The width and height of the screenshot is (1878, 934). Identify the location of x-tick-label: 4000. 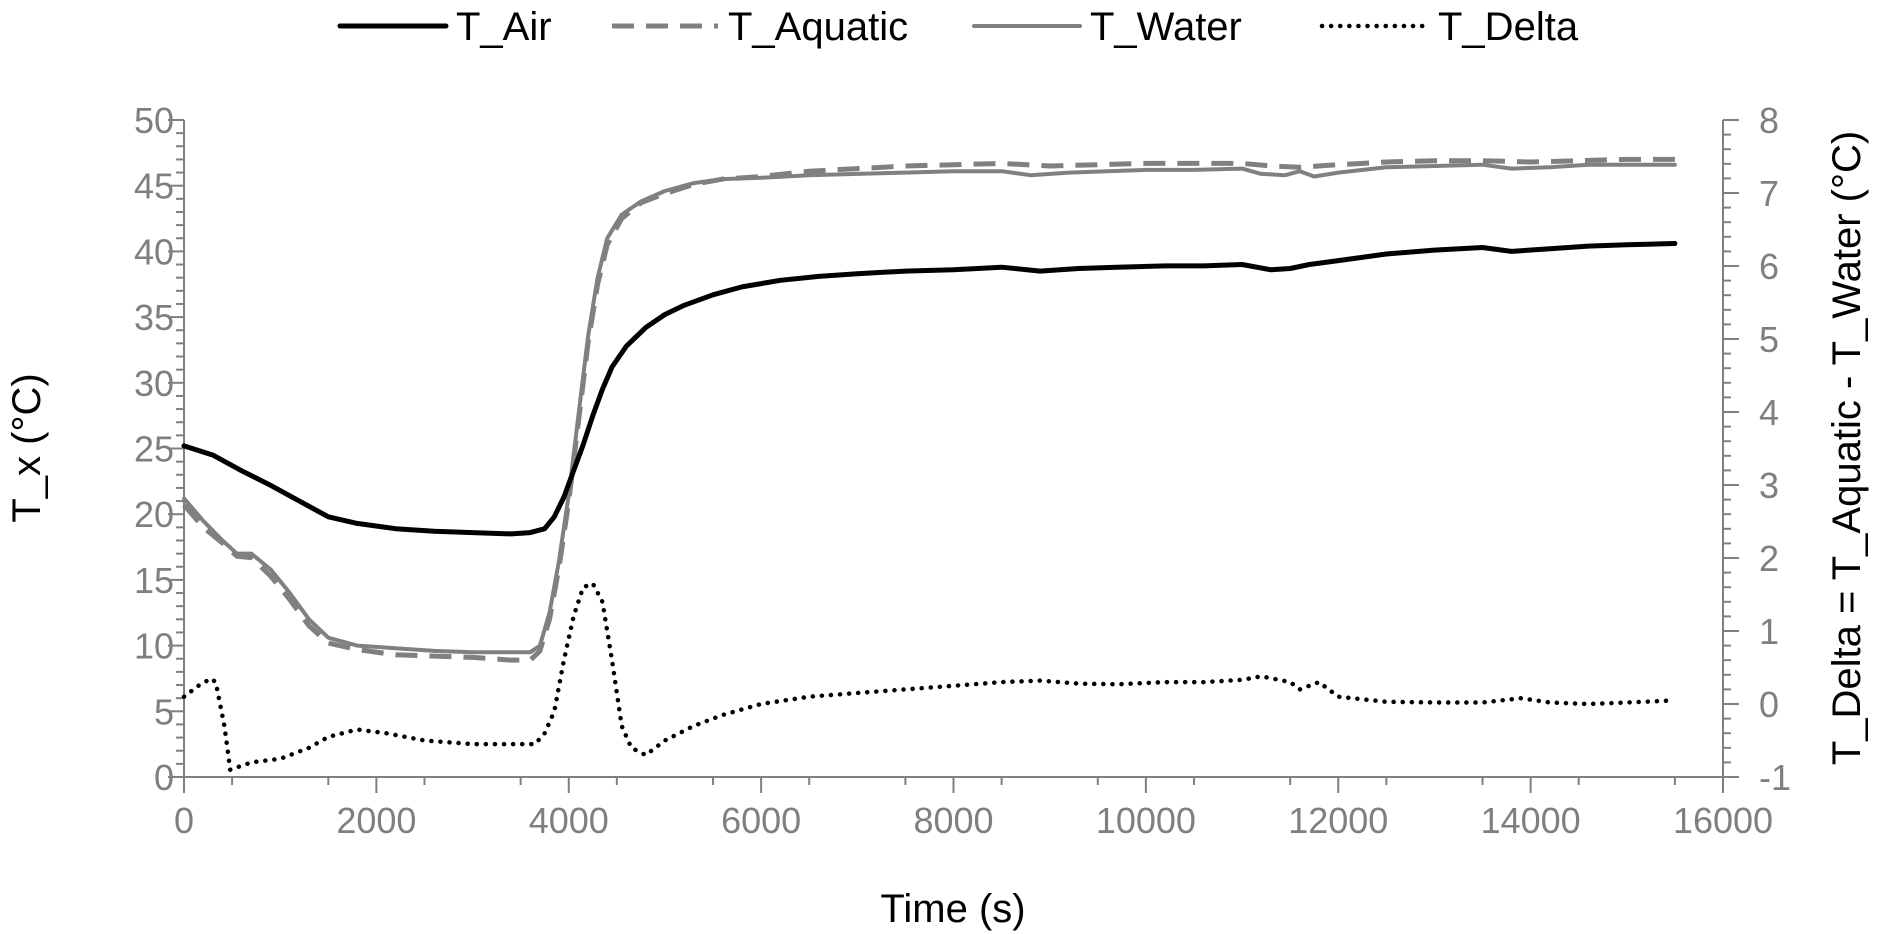
(569, 820).